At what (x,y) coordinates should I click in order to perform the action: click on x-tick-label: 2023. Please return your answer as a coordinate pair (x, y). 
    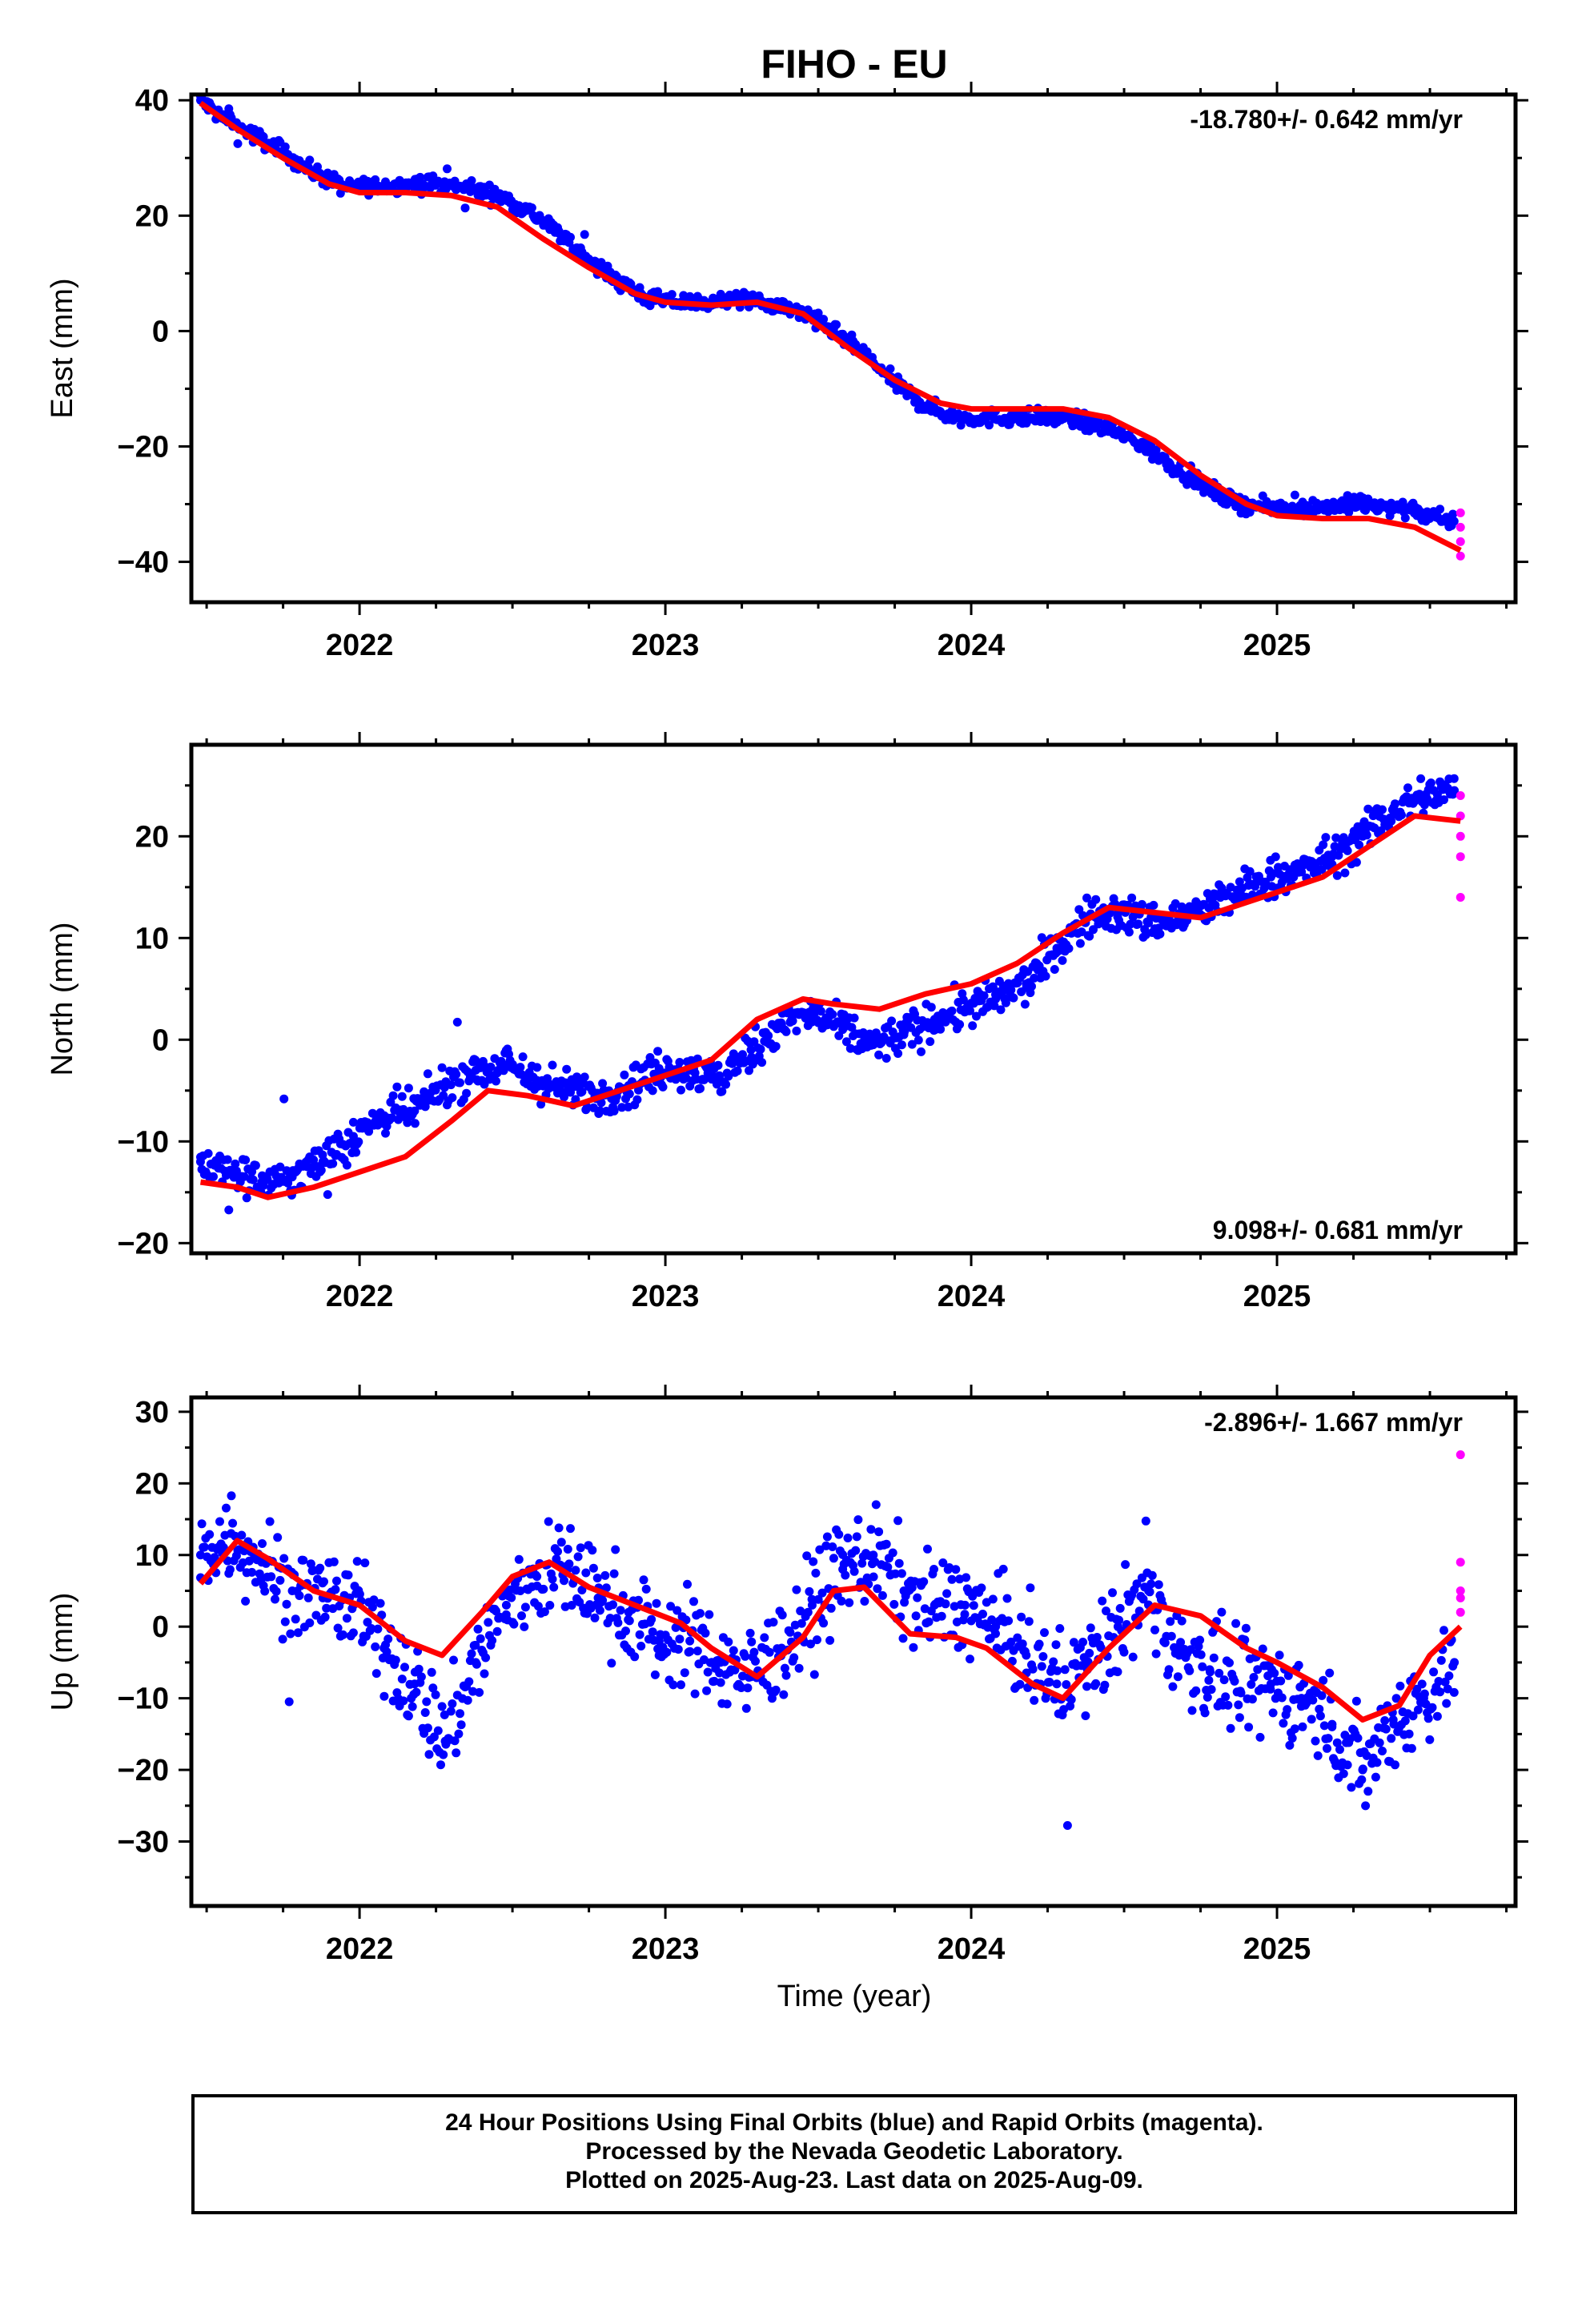
    Looking at the image, I should click on (666, 1949).